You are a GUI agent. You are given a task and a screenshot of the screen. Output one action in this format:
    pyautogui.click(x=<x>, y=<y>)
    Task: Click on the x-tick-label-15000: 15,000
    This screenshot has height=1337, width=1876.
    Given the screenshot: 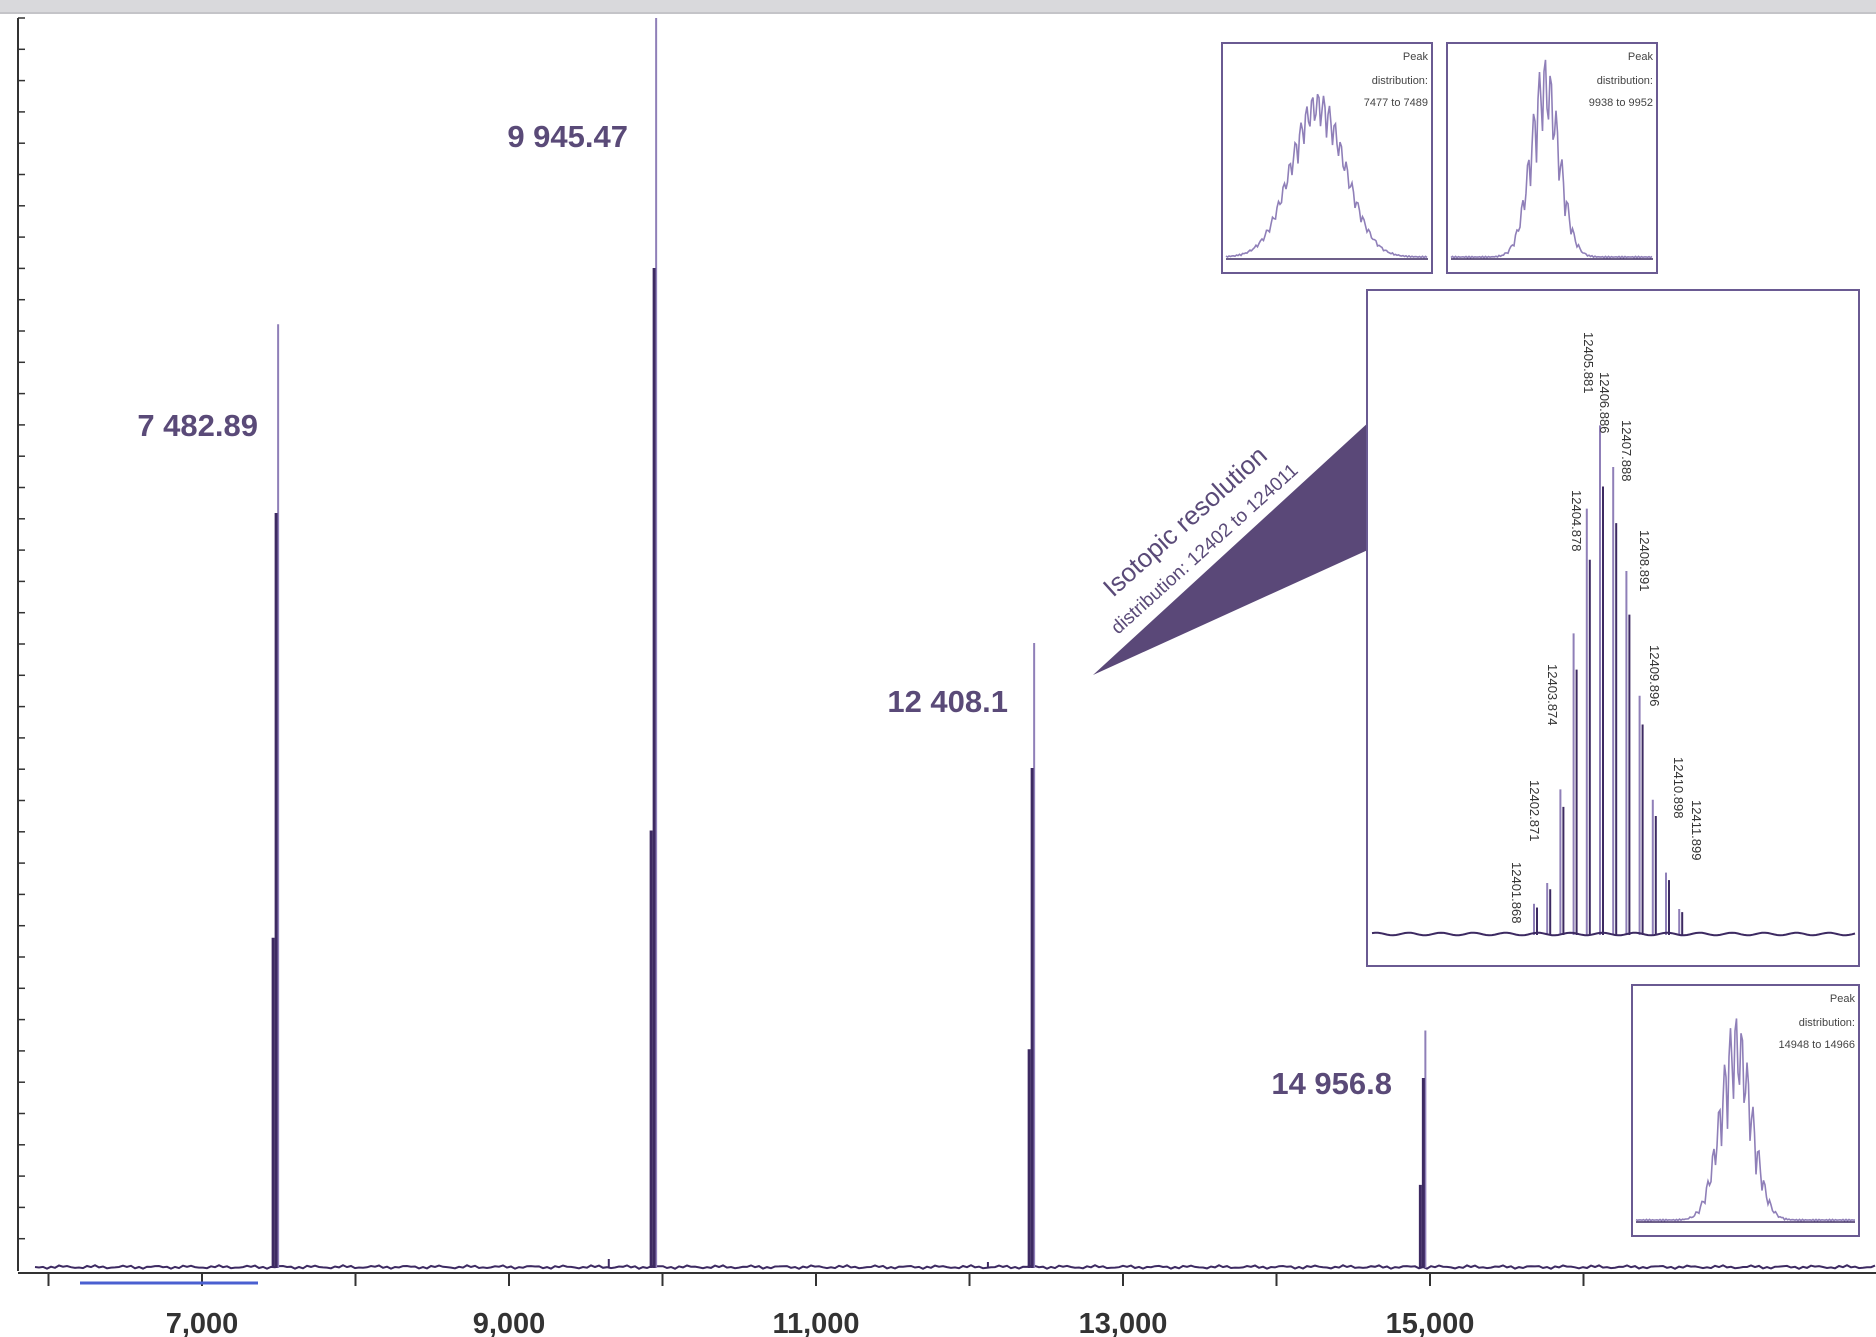 What is the action you would take?
    pyautogui.click(x=1430, y=1322)
    